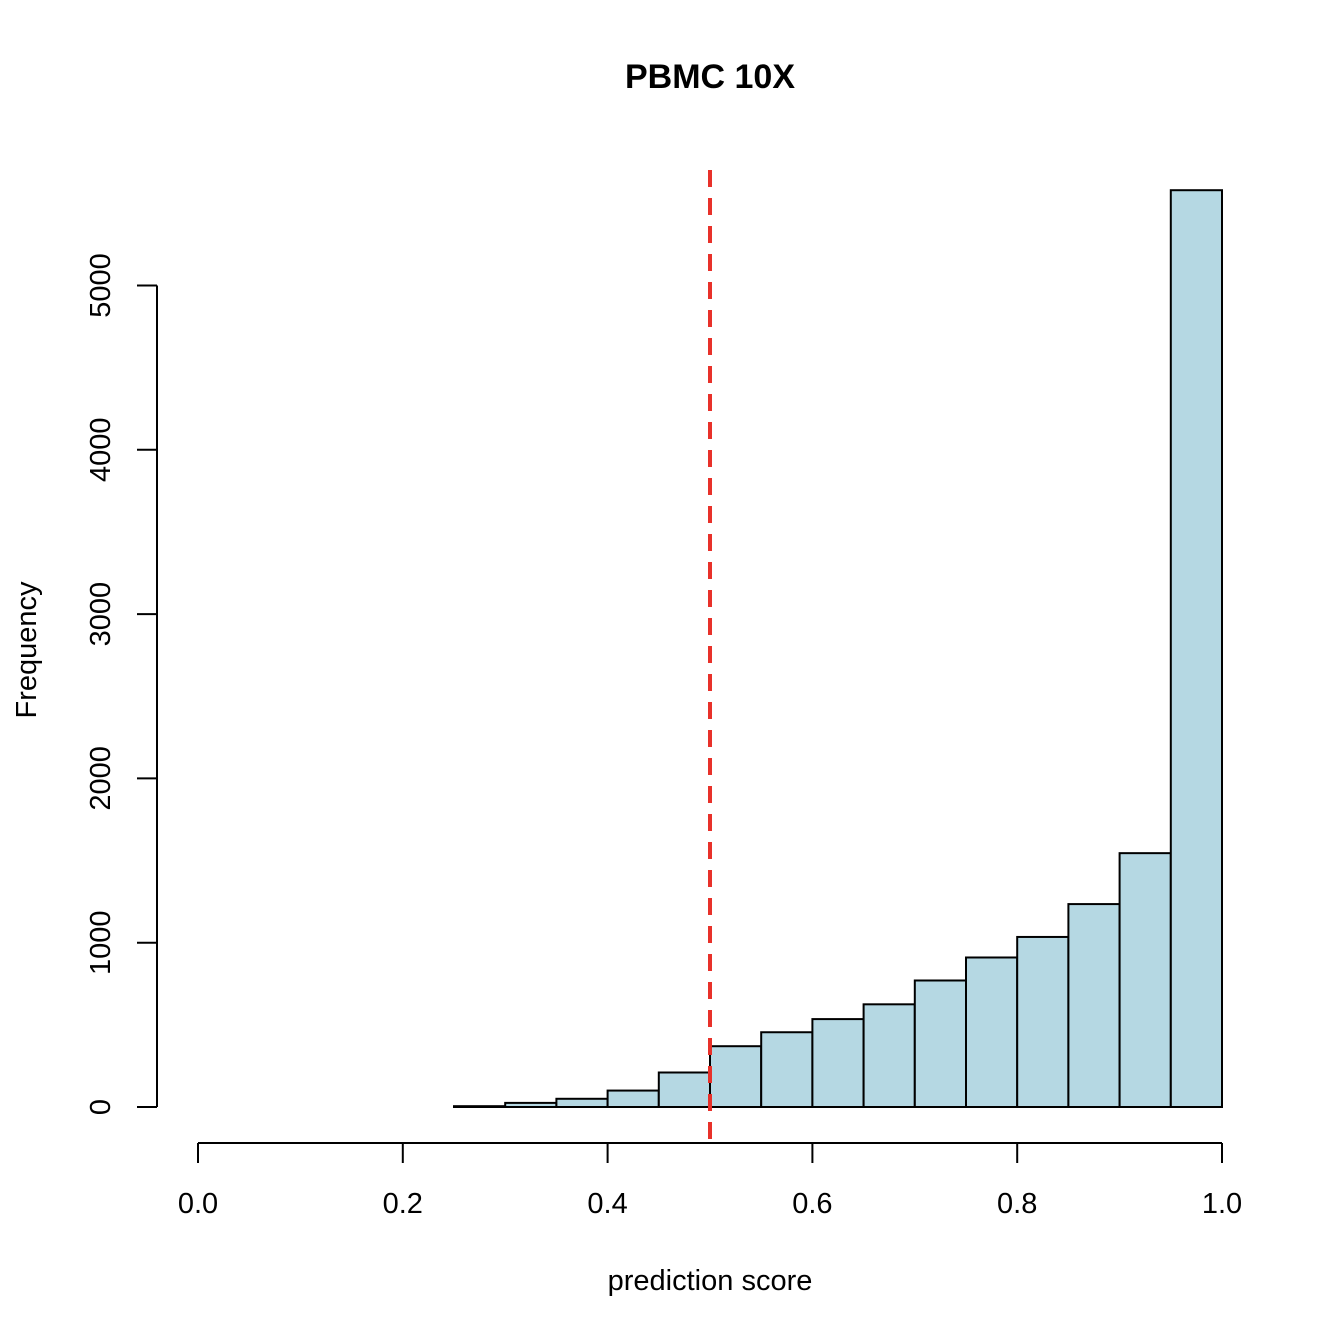  I want to click on y-tick-label: 4000, so click(101, 450).